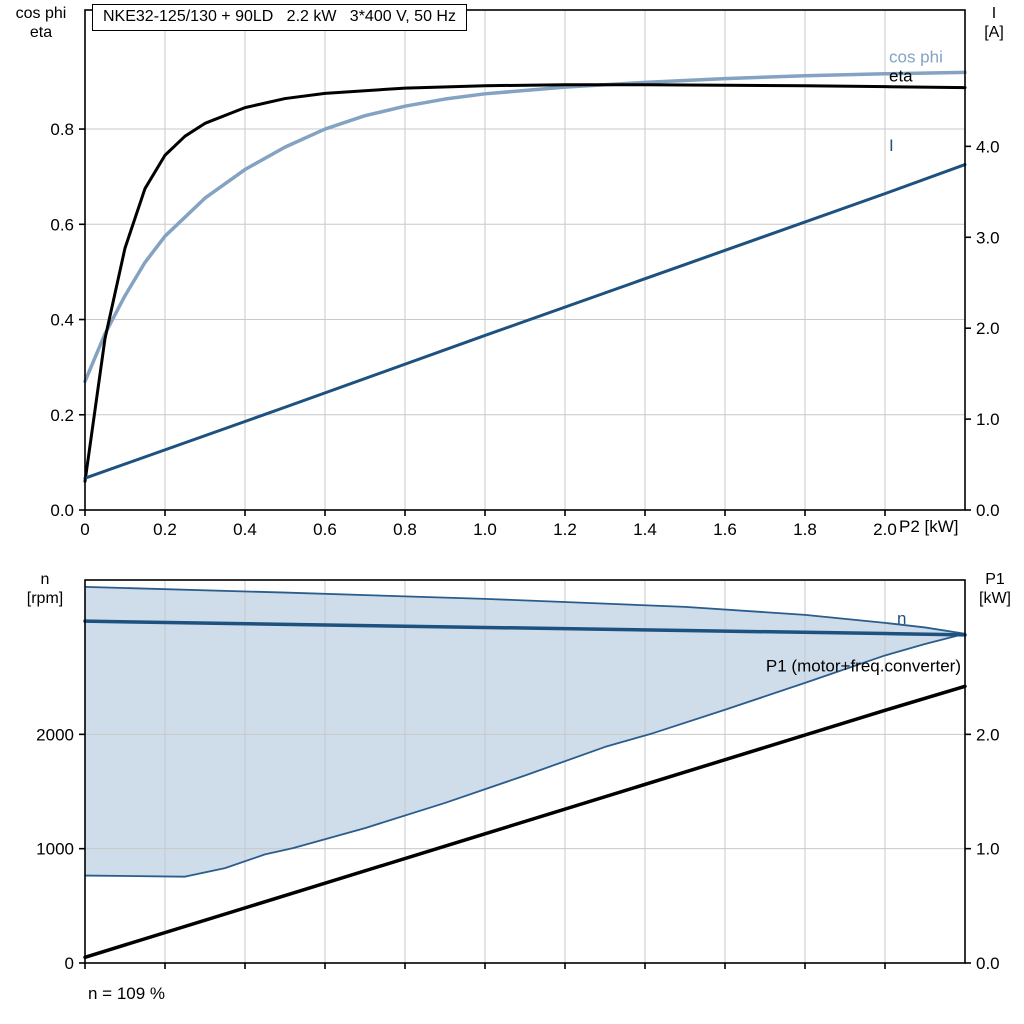 The width and height of the screenshot is (1024, 1024). What do you see at coordinates (901, 618) in the screenshot?
I see `series-label-speed: n` at bounding box center [901, 618].